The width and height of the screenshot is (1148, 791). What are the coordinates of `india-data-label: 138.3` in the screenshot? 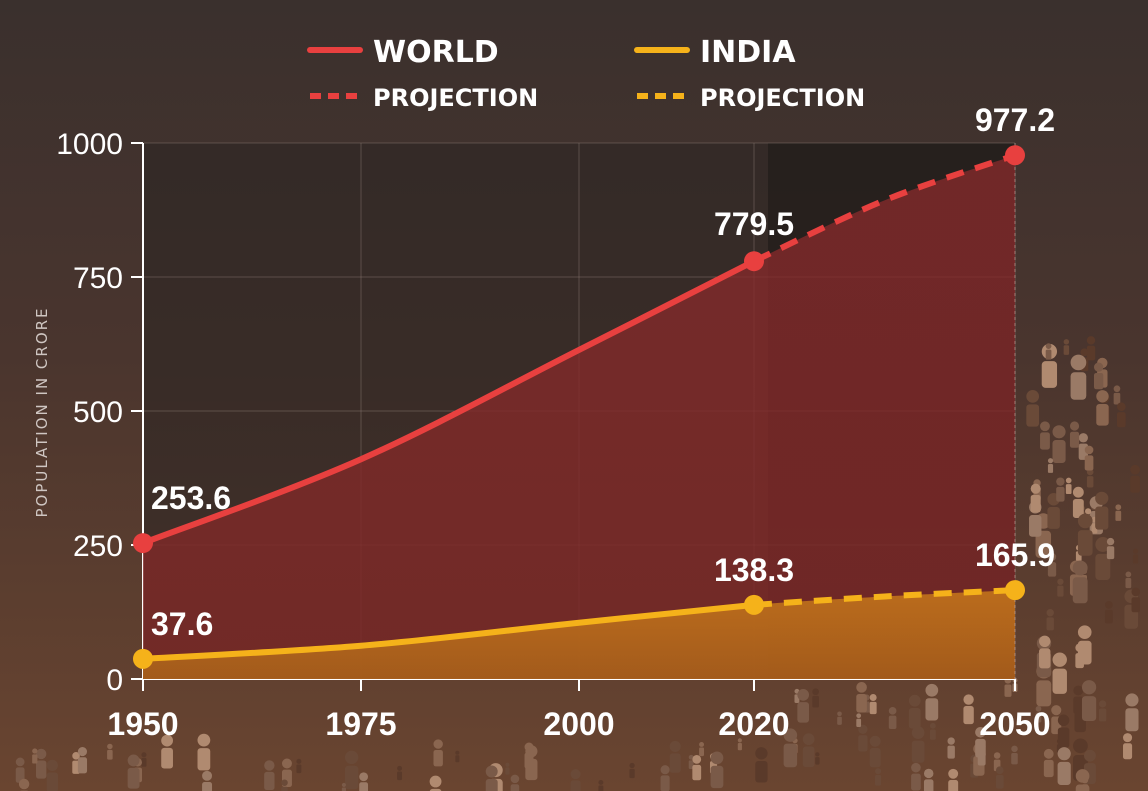 It's located at (754, 570).